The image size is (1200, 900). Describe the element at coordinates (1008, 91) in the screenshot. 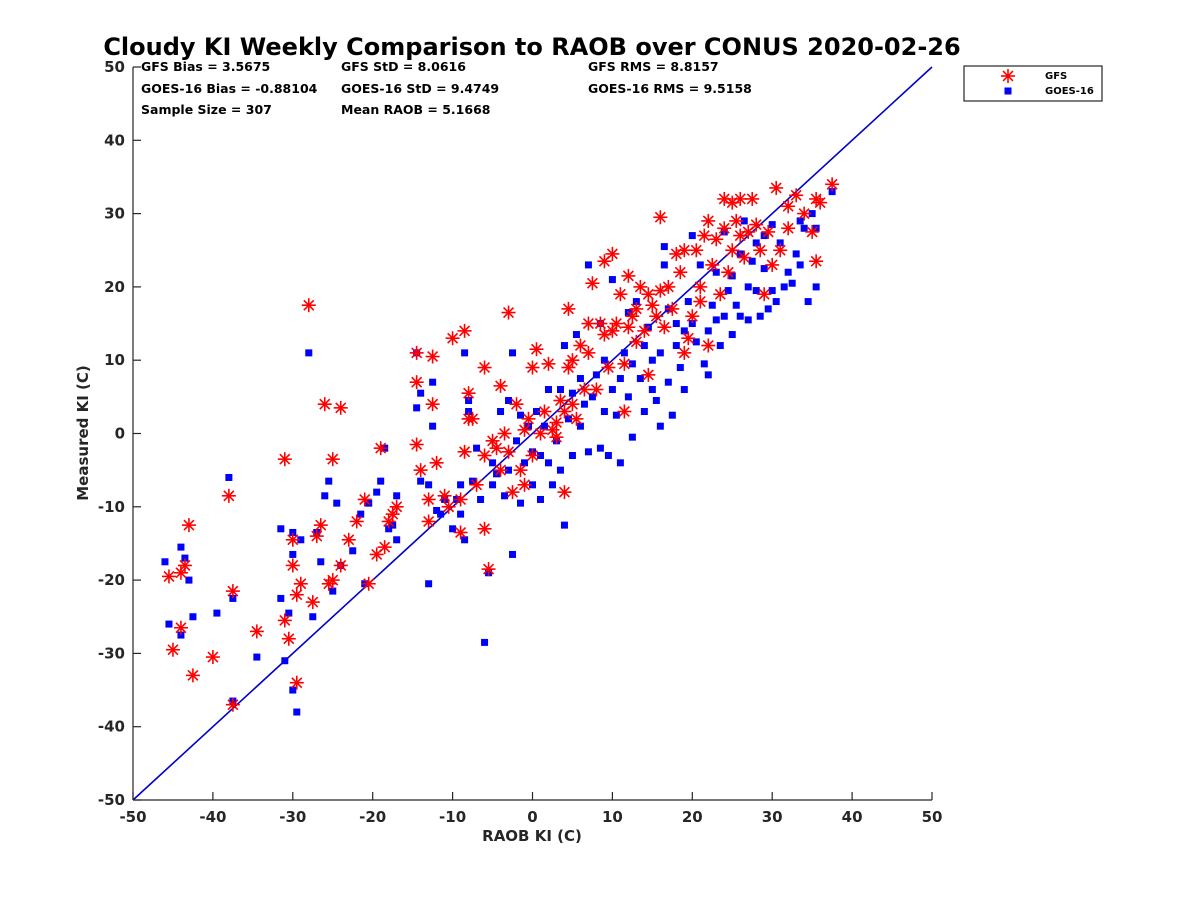

I see `legend-goes-square` at that location.